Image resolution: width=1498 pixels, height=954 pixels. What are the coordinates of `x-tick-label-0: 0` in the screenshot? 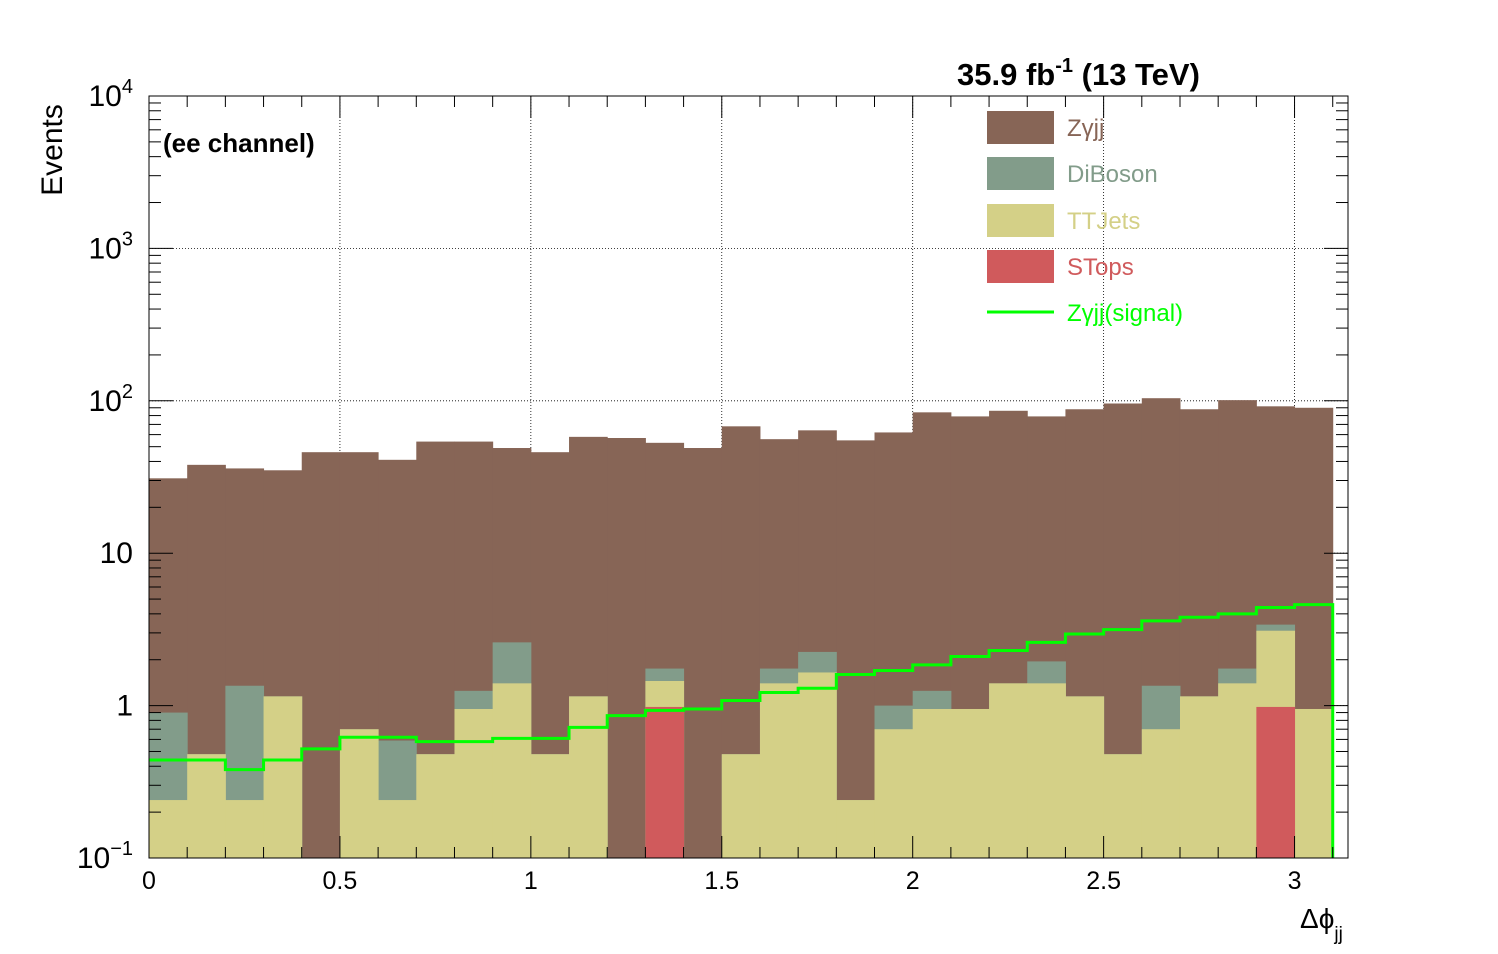 It's located at (149, 881).